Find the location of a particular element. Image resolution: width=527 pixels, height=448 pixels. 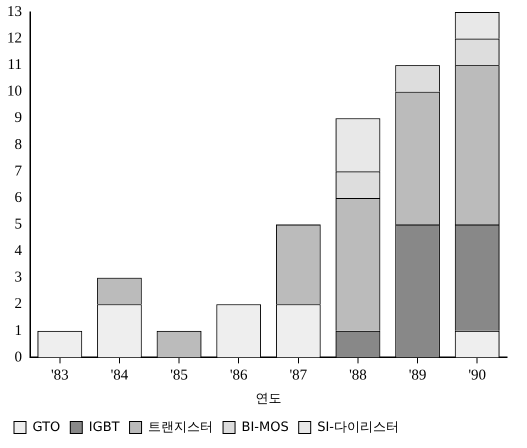

y-tick-label: 2 is located at coordinates (18, 304).